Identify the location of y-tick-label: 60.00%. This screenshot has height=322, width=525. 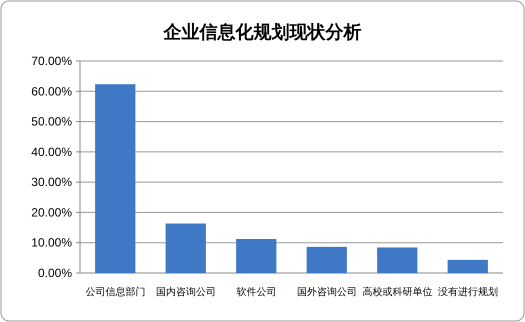
(51, 91).